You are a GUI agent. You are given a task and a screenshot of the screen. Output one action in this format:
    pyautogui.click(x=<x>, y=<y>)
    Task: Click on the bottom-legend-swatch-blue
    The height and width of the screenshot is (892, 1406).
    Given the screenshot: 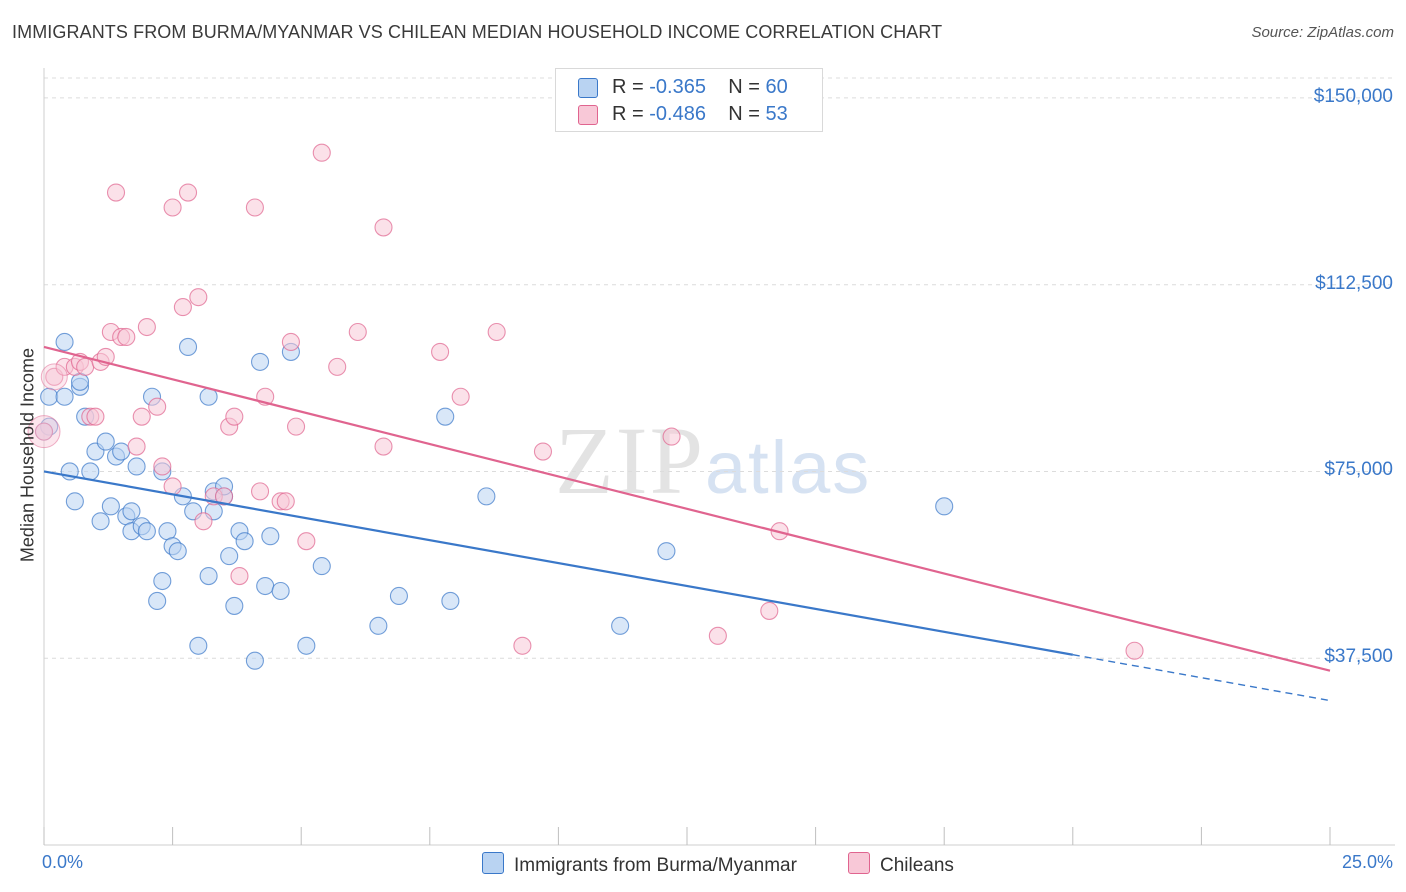 What is the action you would take?
    pyautogui.click(x=493, y=863)
    